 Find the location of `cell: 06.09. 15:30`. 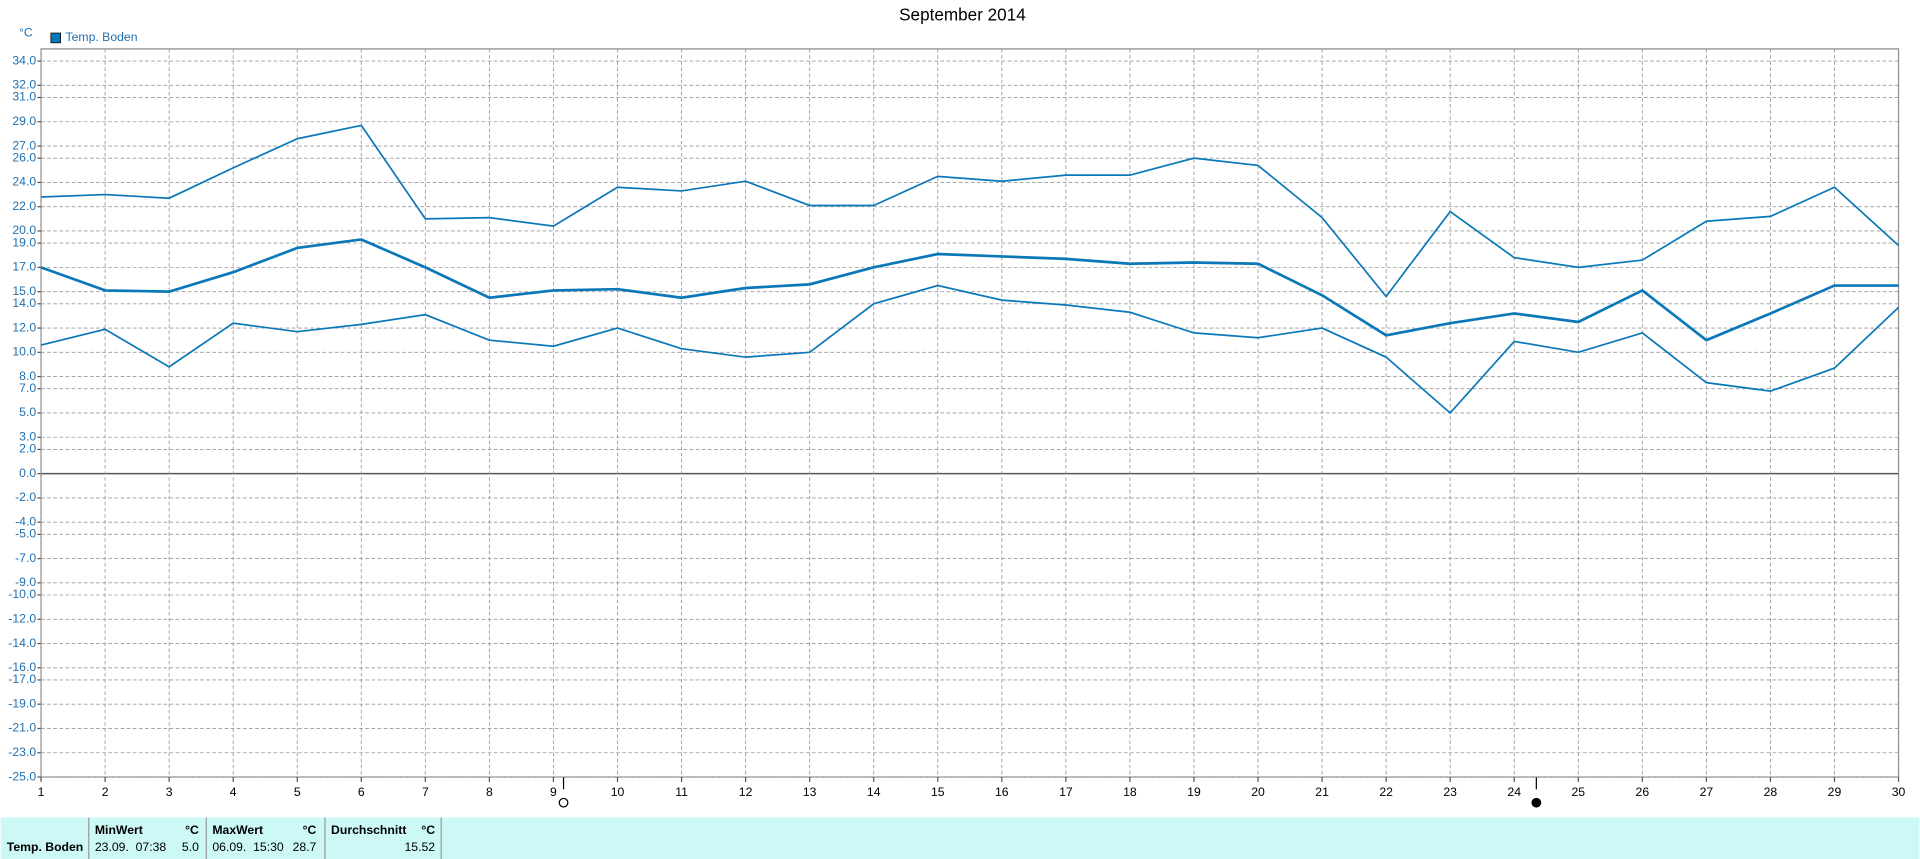

cell: 06.09. 15:30 is located at coordinates (248, 847).